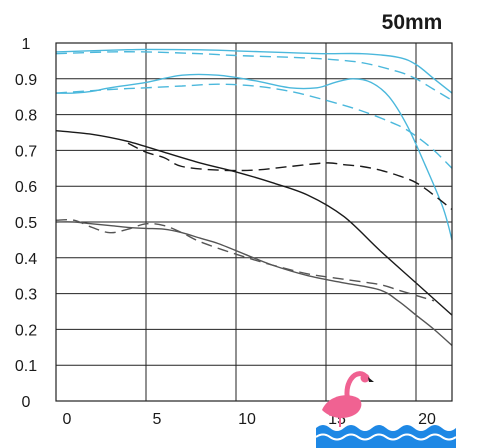 The width and height of the screenshot is (490, 448). I want to click on flamingo-logo-watermark, so click(386, 409).